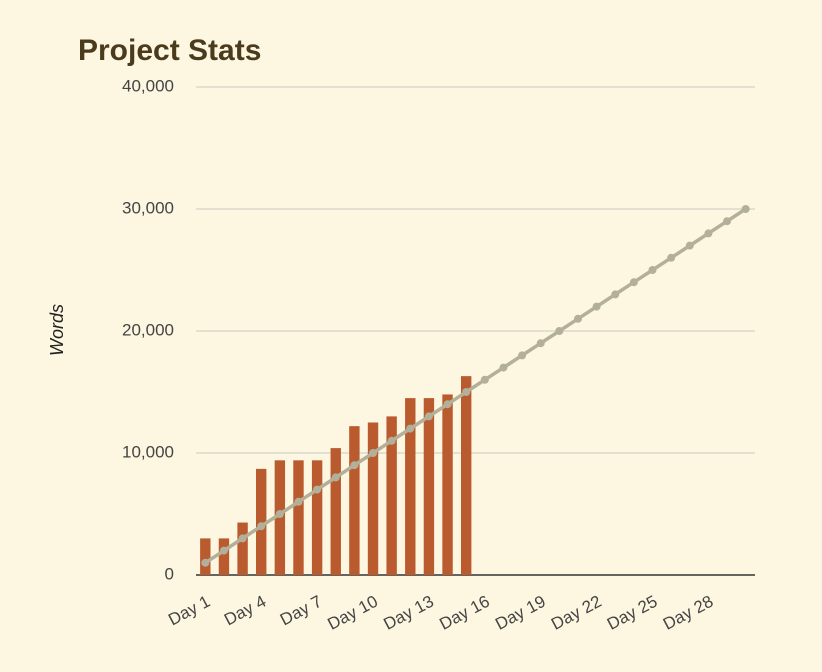  What do you see at coordinates (148, 207) in the screenshot?
I see `y-tick-label: 30,000` at bounding box center [148, 207].